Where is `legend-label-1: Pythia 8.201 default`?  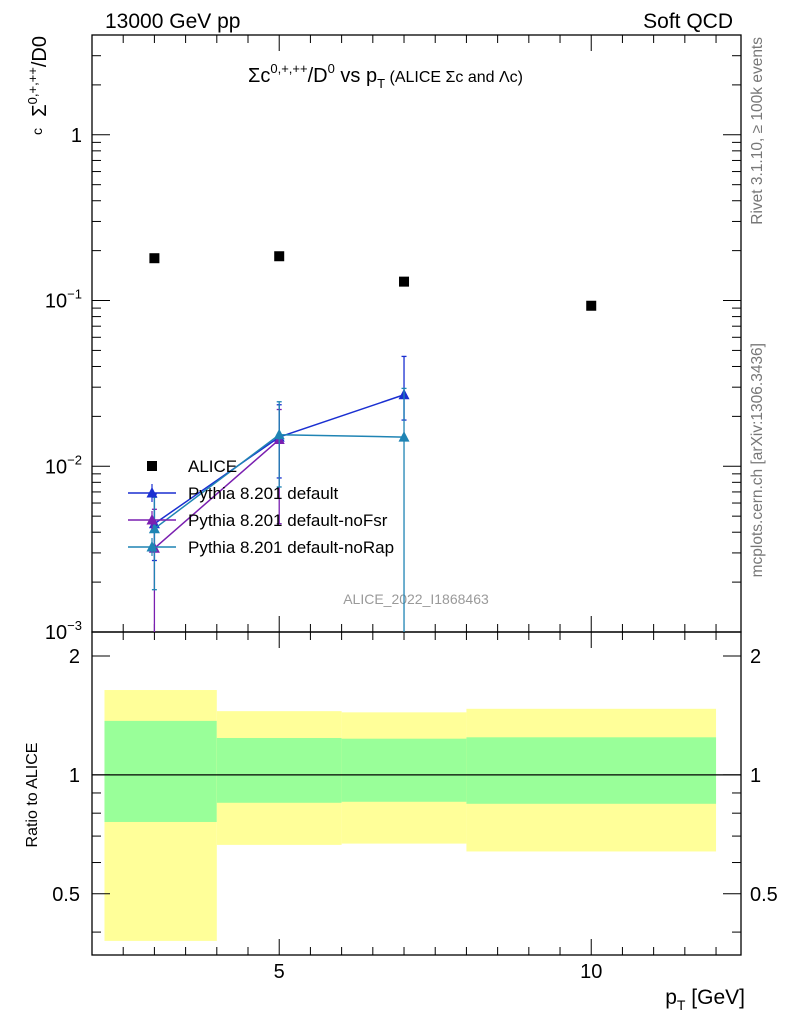 legend-label-1: Pythia 8.201 default is located at coordinates (263, 493).